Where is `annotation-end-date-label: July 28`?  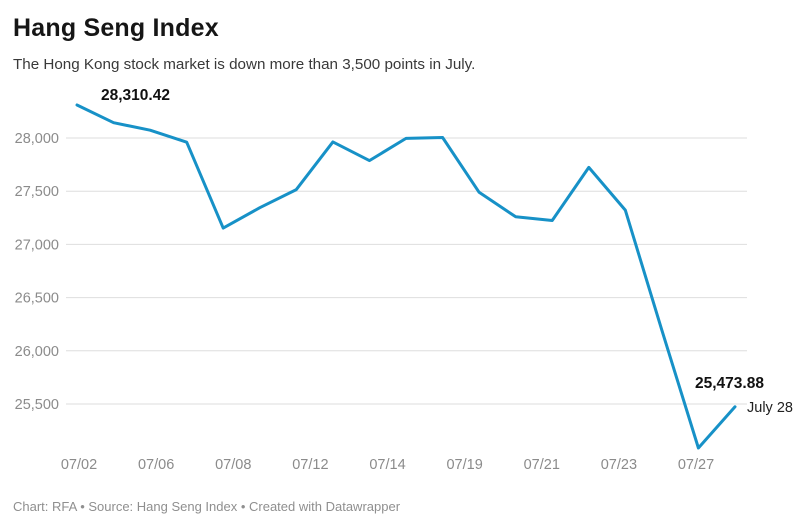 annotation-end-date-label: July 28 is located at coordinates (770, 408).